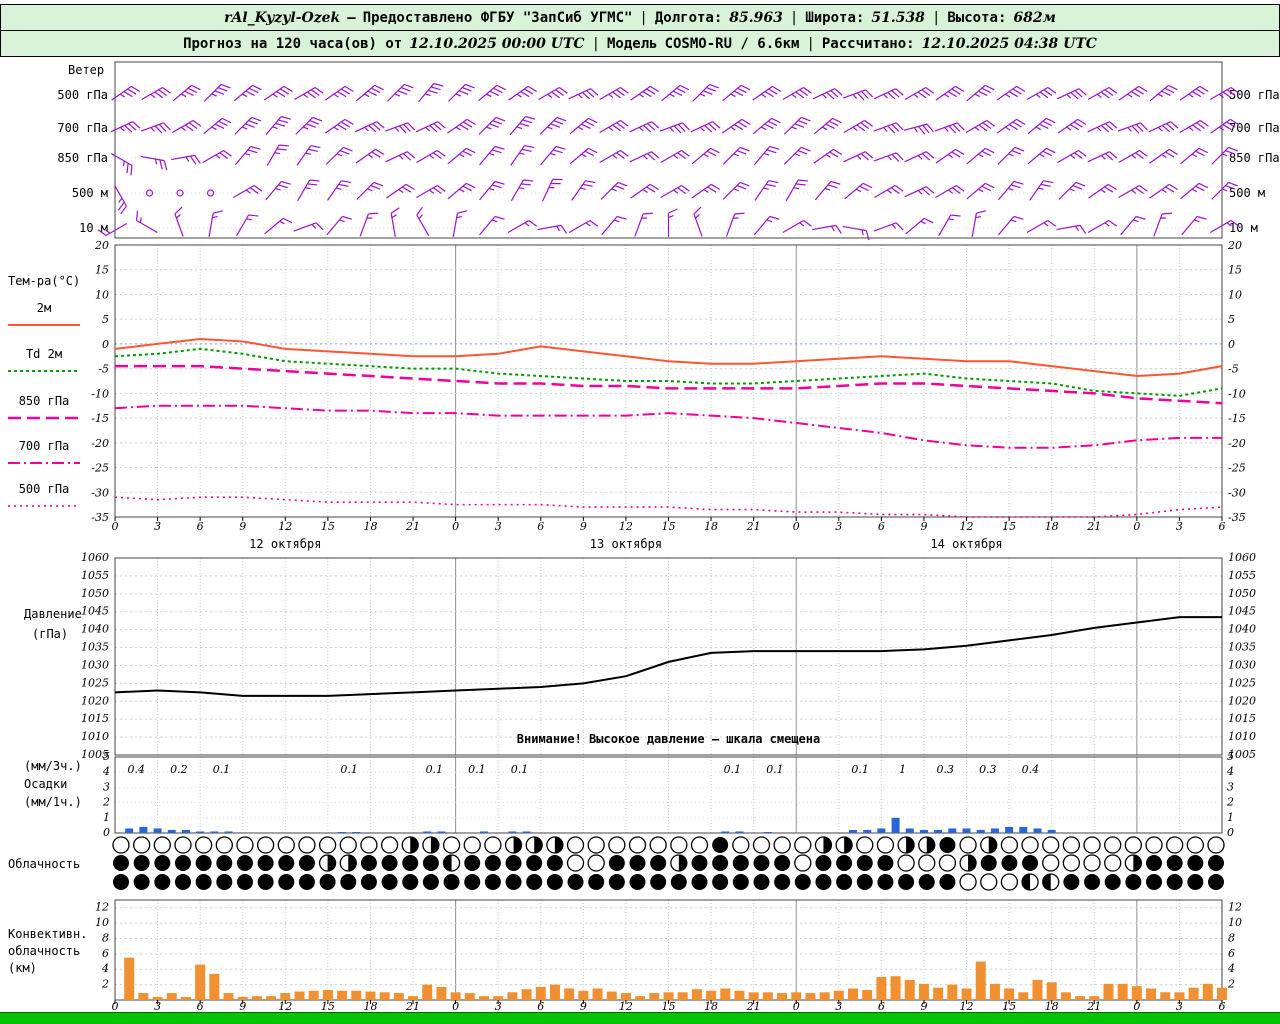 This screenshot has width=1280, height=1024. I want to click on wind-level-label-right: 500 гПа, so click(1254, 95).